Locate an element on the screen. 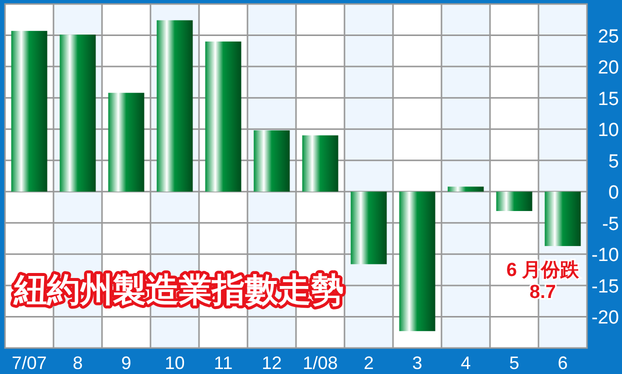  annotation: 6 月份跌 8.7 is located at coordinates (543, 282).